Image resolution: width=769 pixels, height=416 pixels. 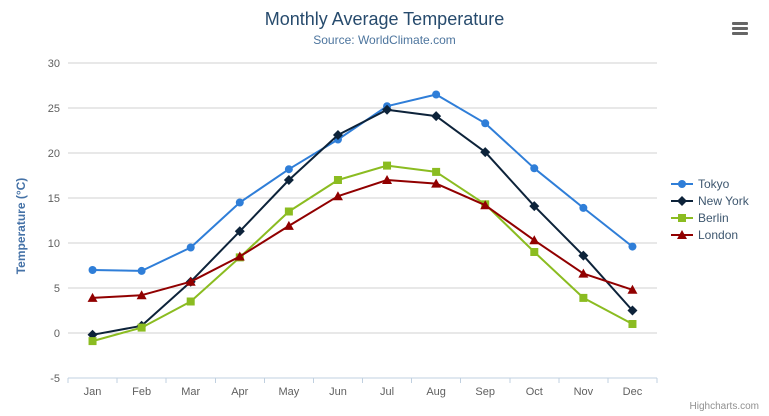 What do you see at coordinates (54, 199) in the screenshot?
I see `y-axis-tick-label: 15` at bounding box center [54, 199].